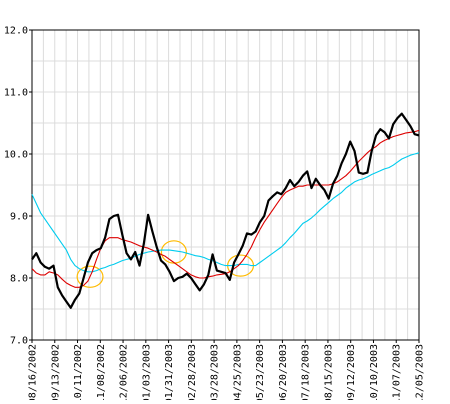 The height and width of the screenshot is (404, 450). What do you see at coordinates (169, 372) in the screenshot?
I see `x-tick-label: 01/31/2003` at bounding box center [169, 372].